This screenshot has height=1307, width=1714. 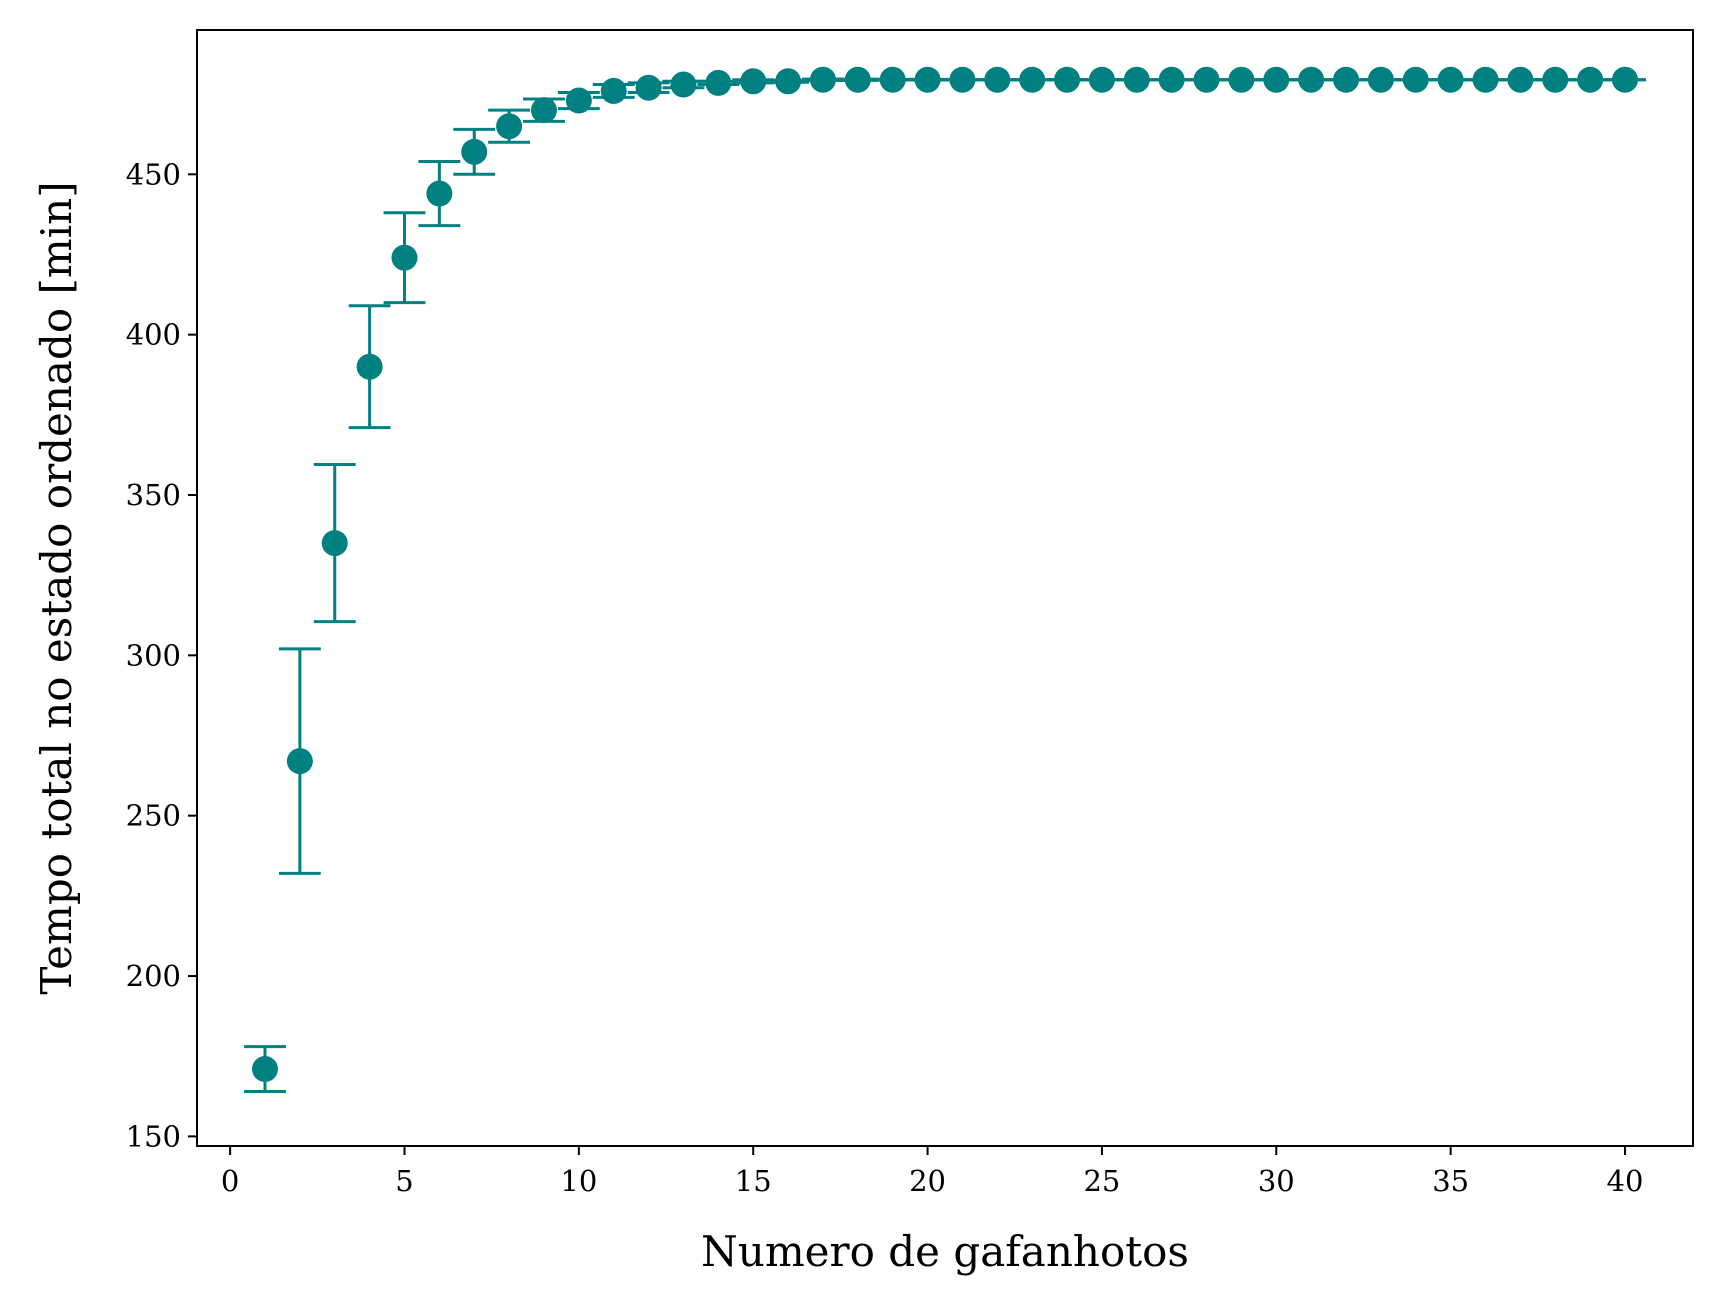 What do you see at coordinates (927, 1181) in the screenshot?
I see `x-tick-label: 20` at bounding box center [927, 1181].